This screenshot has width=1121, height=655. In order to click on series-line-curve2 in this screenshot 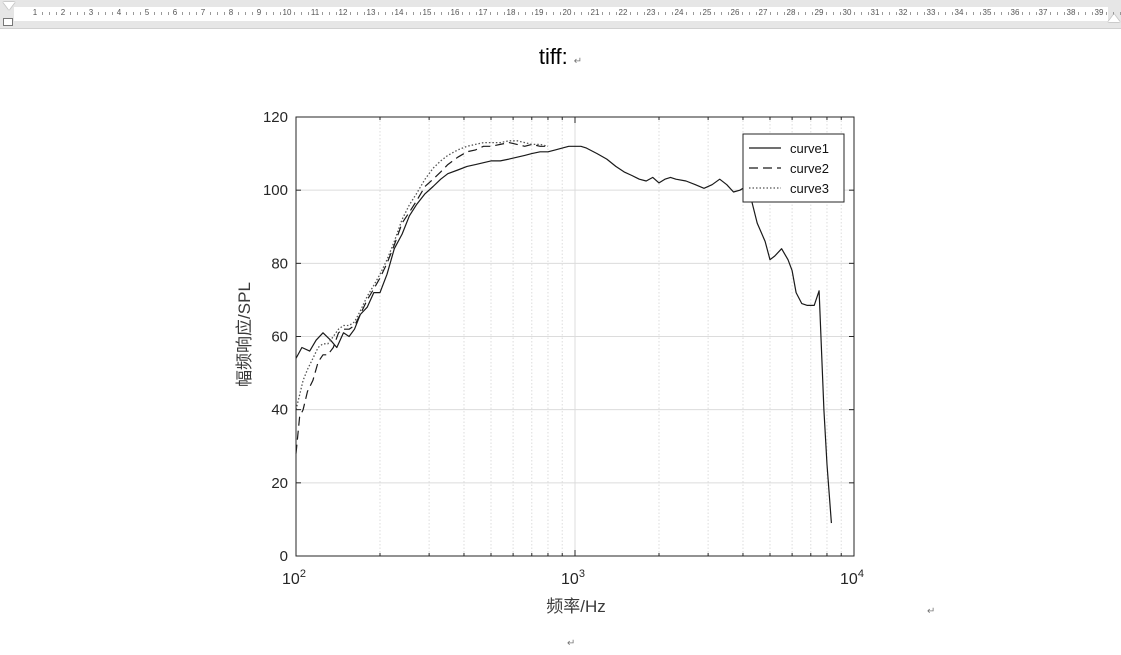, I will do `click(421, 298)`.